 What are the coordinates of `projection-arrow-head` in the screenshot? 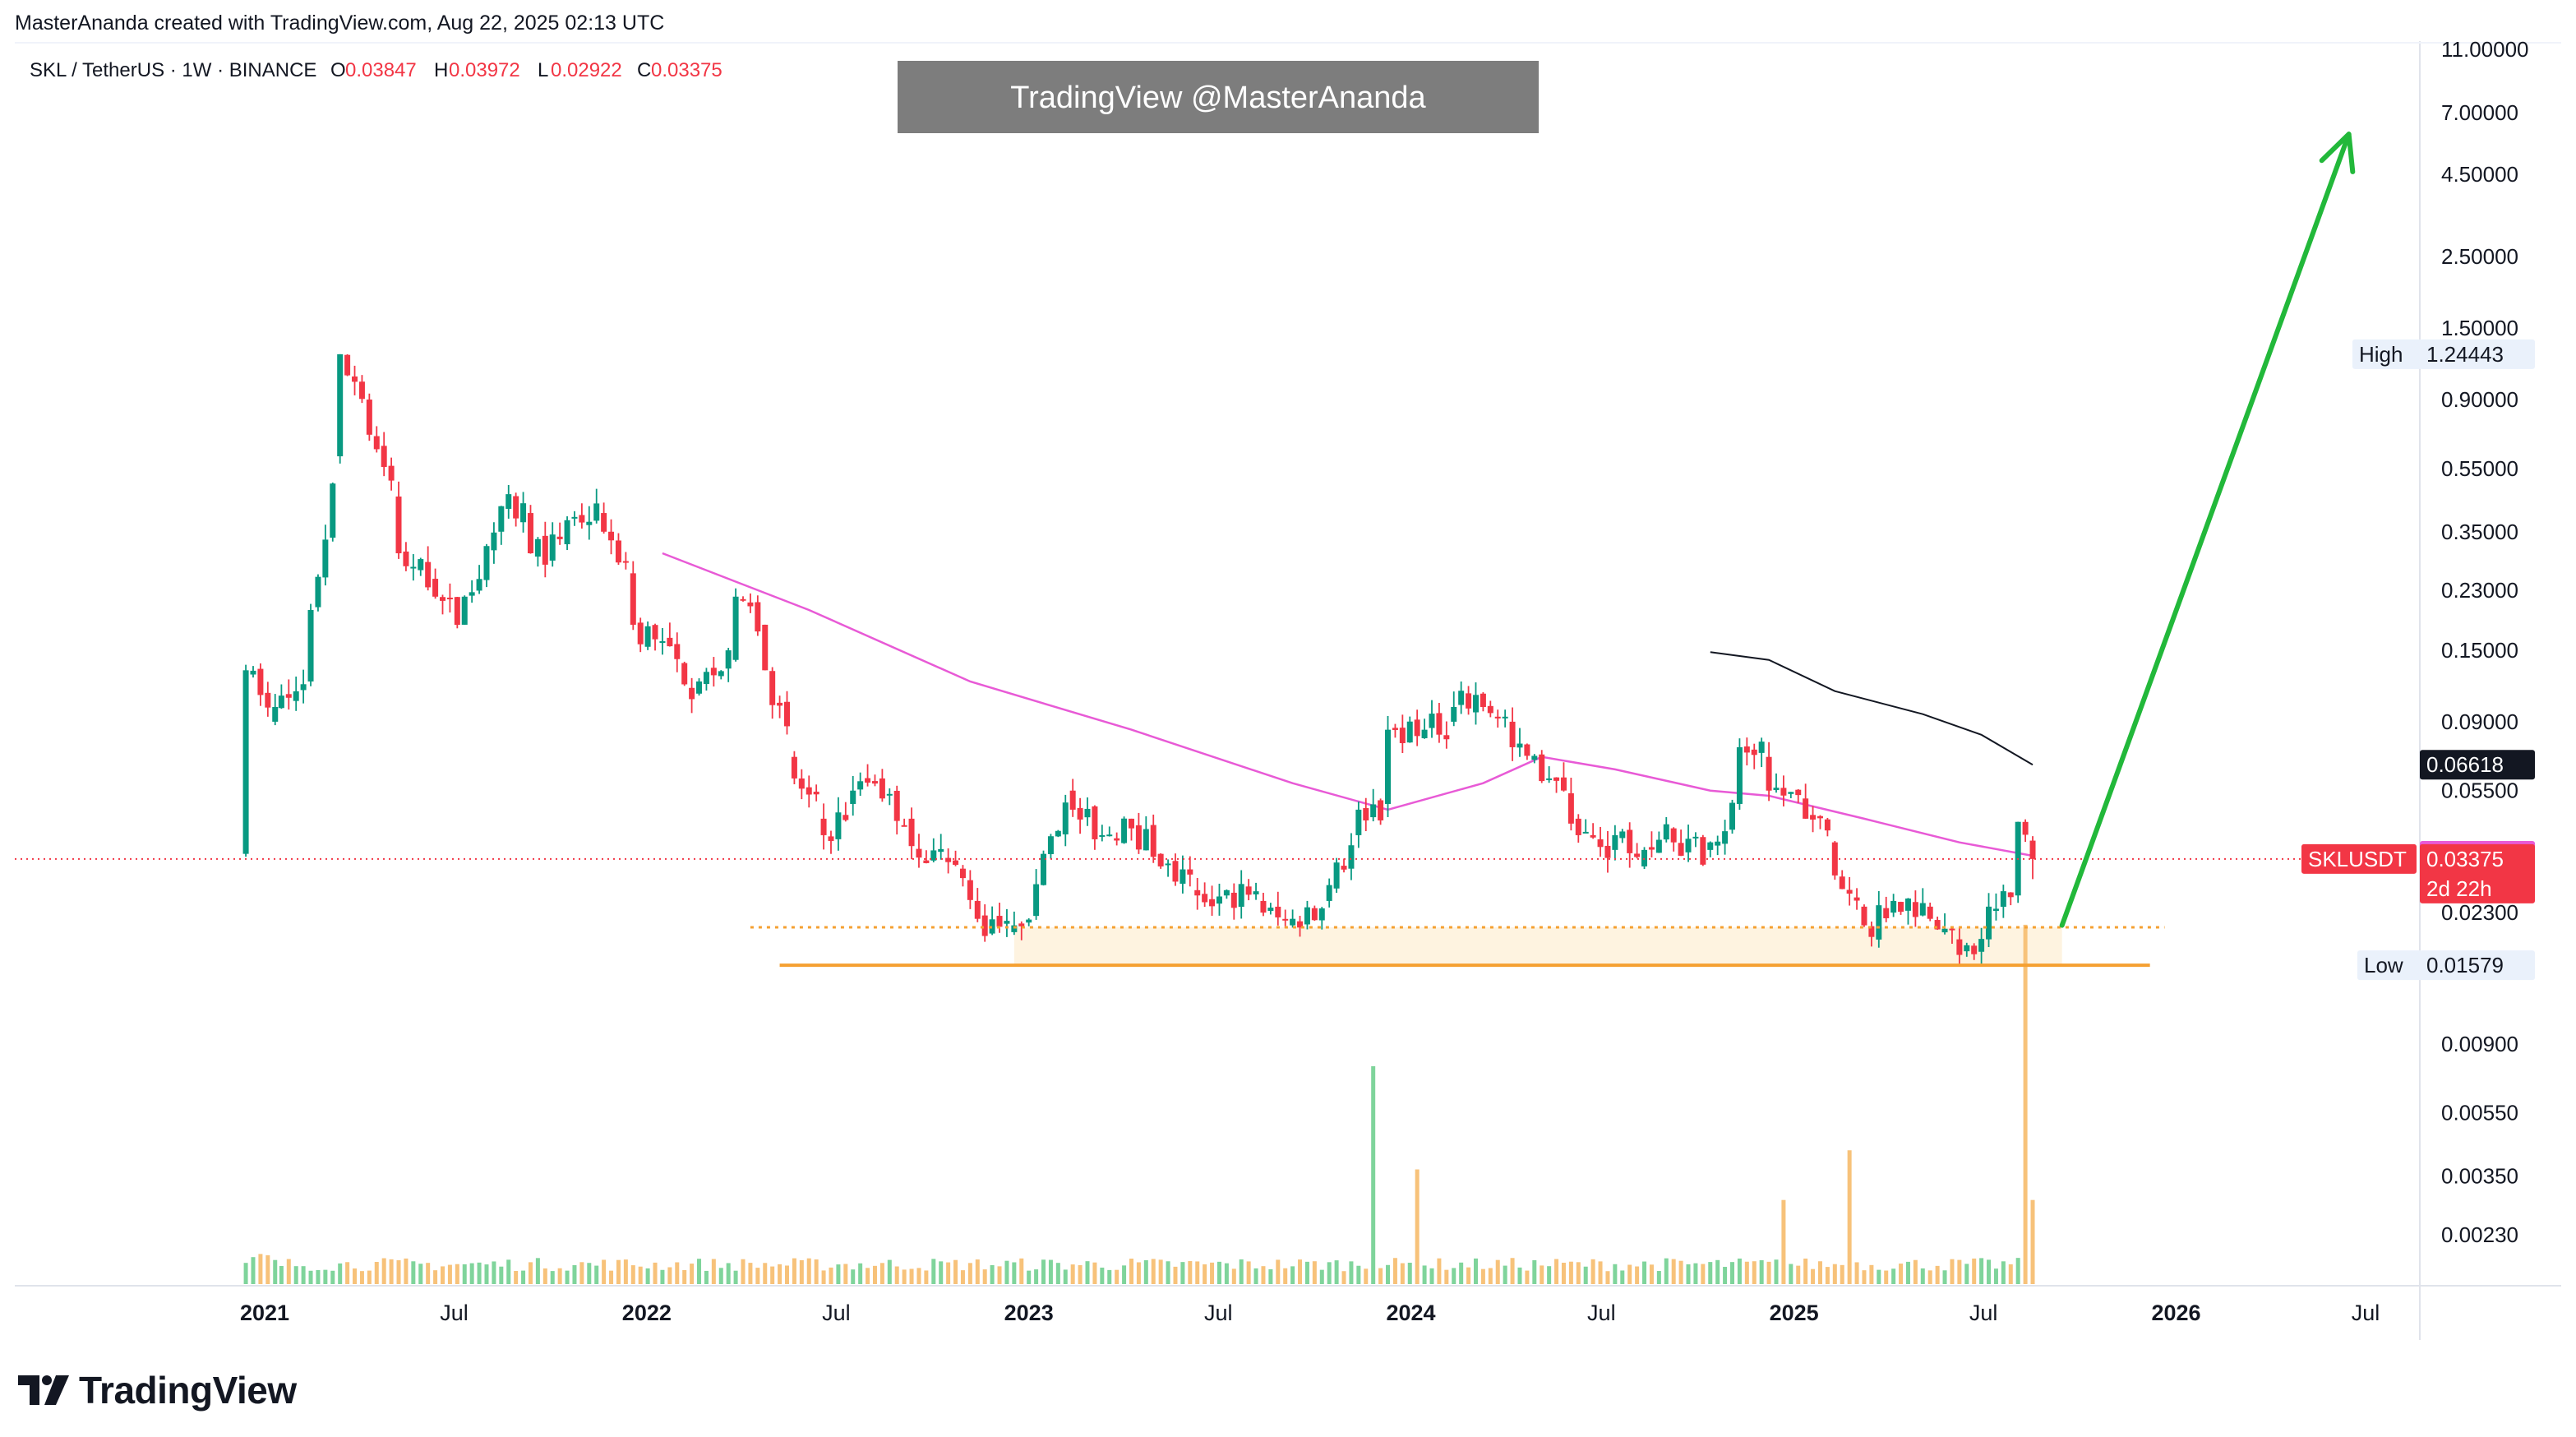 It's located at (2338, 153).